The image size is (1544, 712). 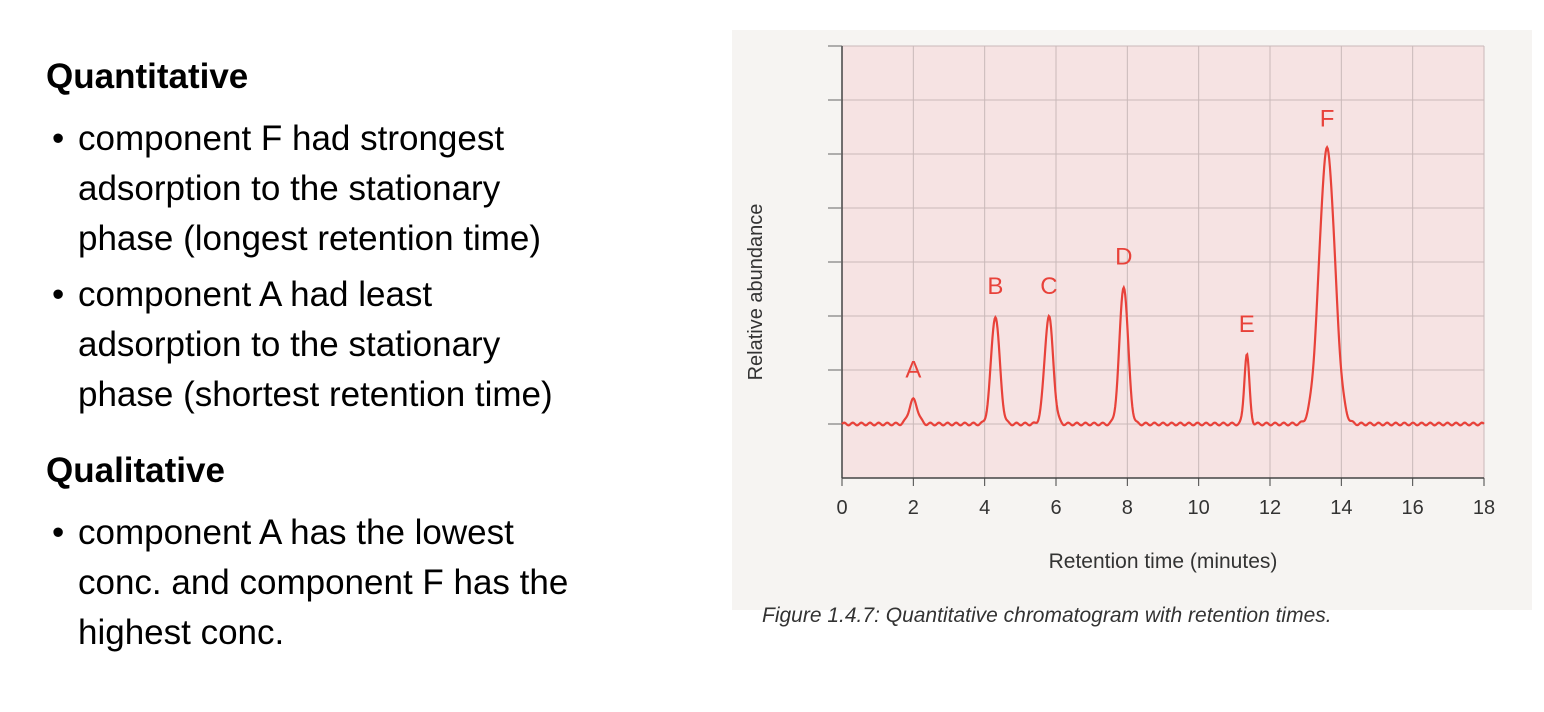 What do you see at coordinates (841, 508) in the screenshot?
I see `x-tick-label: 0` at bounding box center [841, 508].